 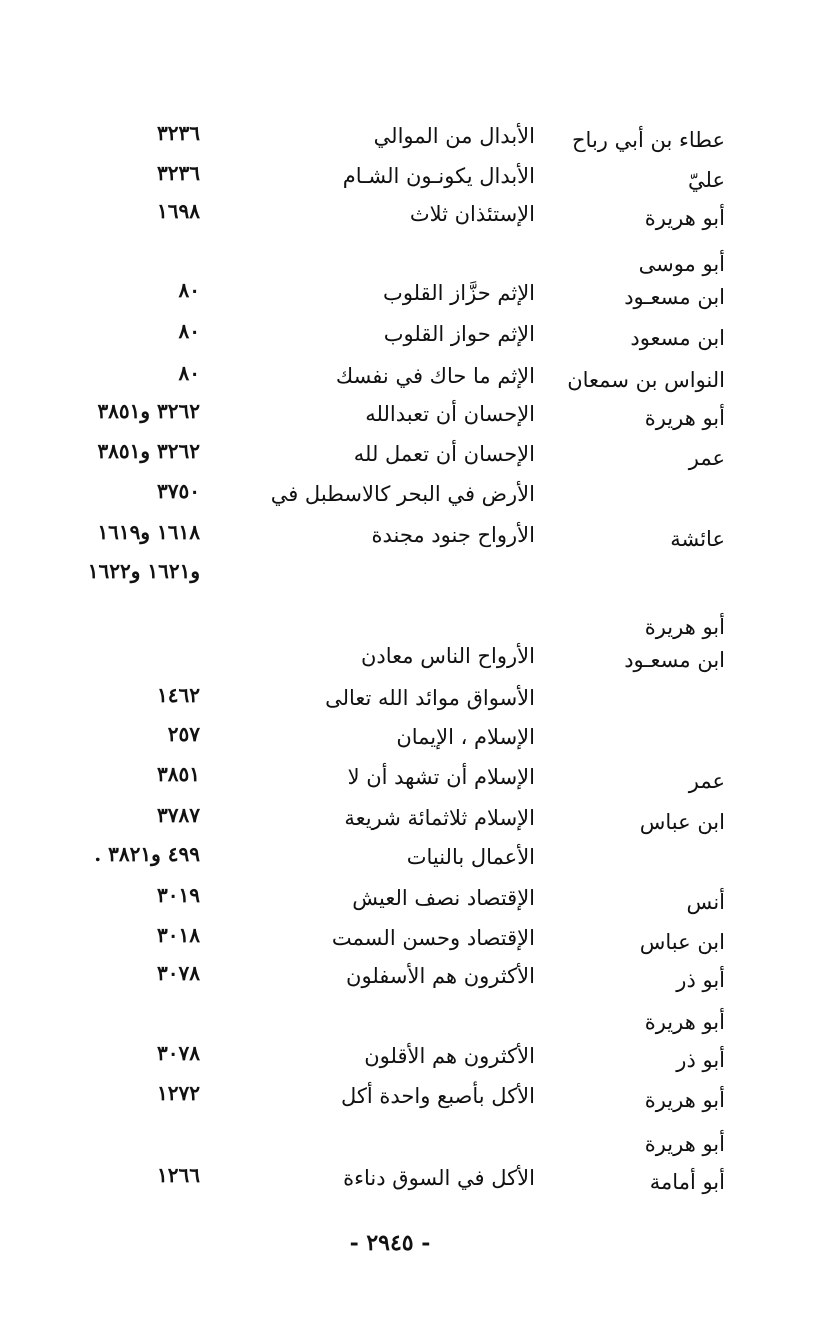 What do you see at coordinates (437, 1096) in the screenshot?
I see `hadith-text: الأكل بأصبع واحدة أكل` at bounding box center [437, 1096].